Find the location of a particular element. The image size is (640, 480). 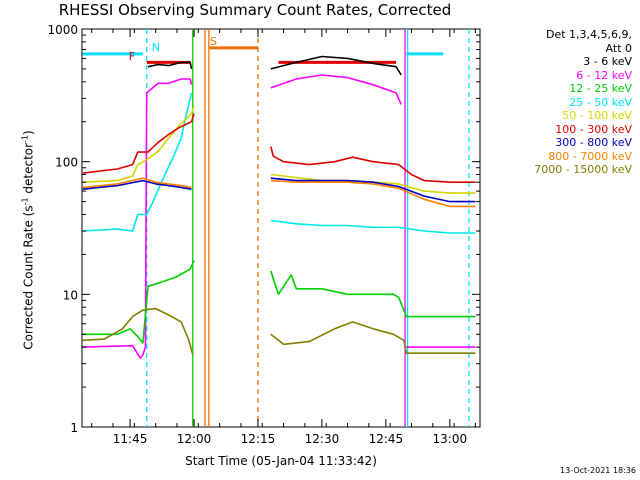

x-tick-label: 11:45 is located at coordinates (130, 439).